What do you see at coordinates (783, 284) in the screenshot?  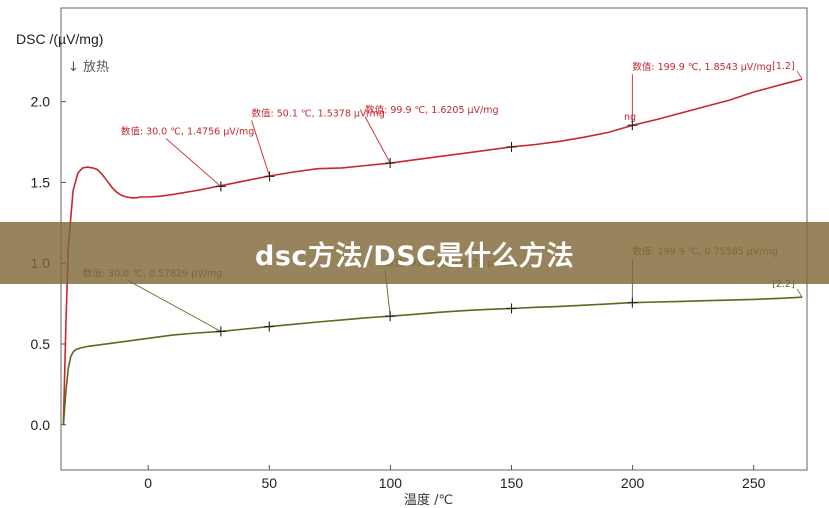 I see `series-tag-2: [2.2]` at bounding box center [783, 284].